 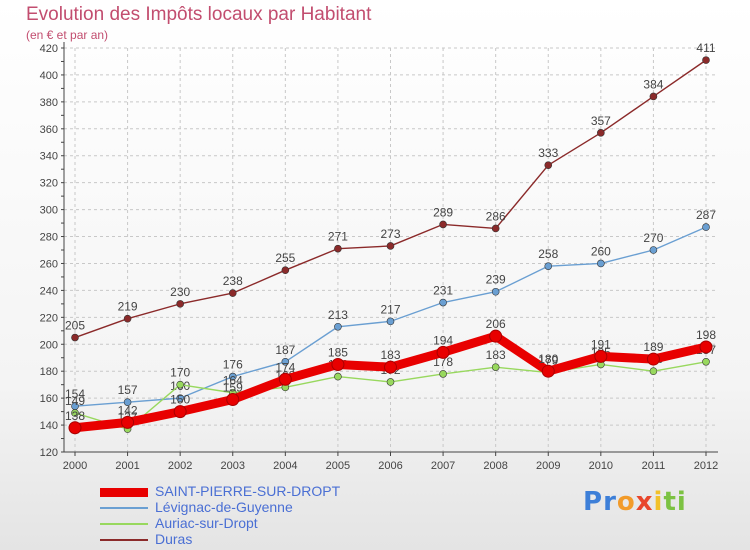 What do you see at coordinates (601, 344) in the screenshot?
I see `data-label-saint-pierre-sur-dropt: 191` at bounding box center [601, 344].